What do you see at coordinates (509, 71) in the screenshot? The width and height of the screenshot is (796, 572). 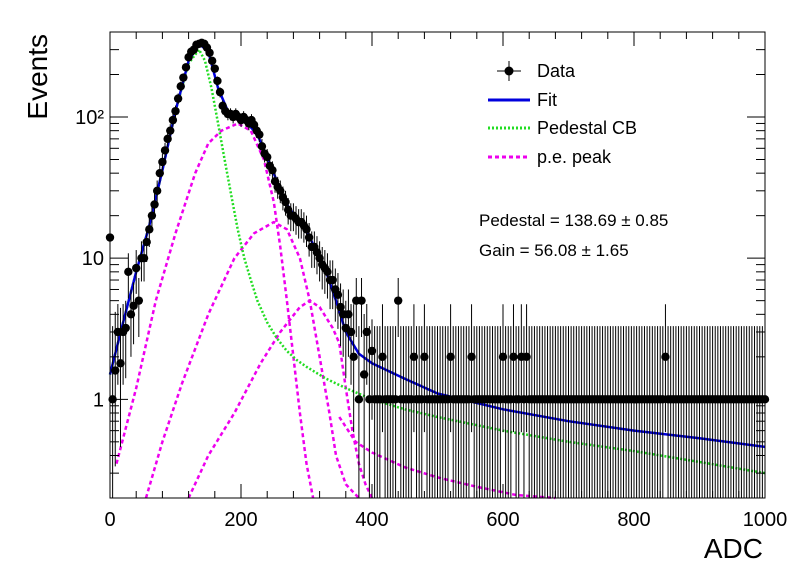 I see `legend-marker-data` at bounding box center [509, 71].